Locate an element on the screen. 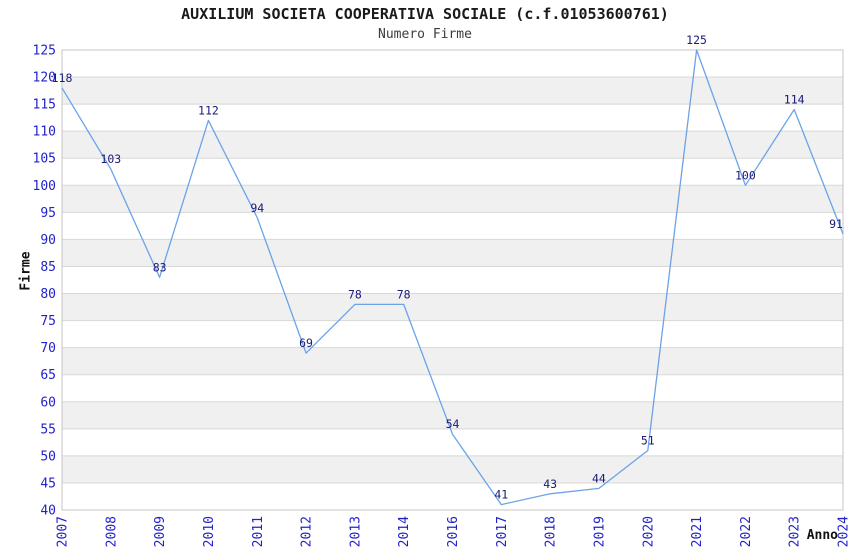  y-tick-label: 80 is located at coordinates (48, 294).